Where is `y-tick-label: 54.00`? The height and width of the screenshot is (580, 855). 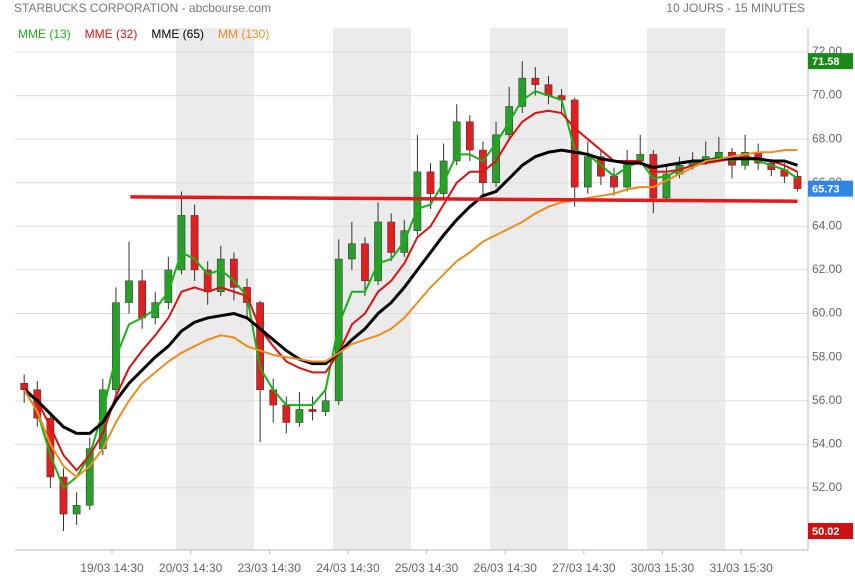
y-tick-label: 54.00 is located at coordinates (827, 443).